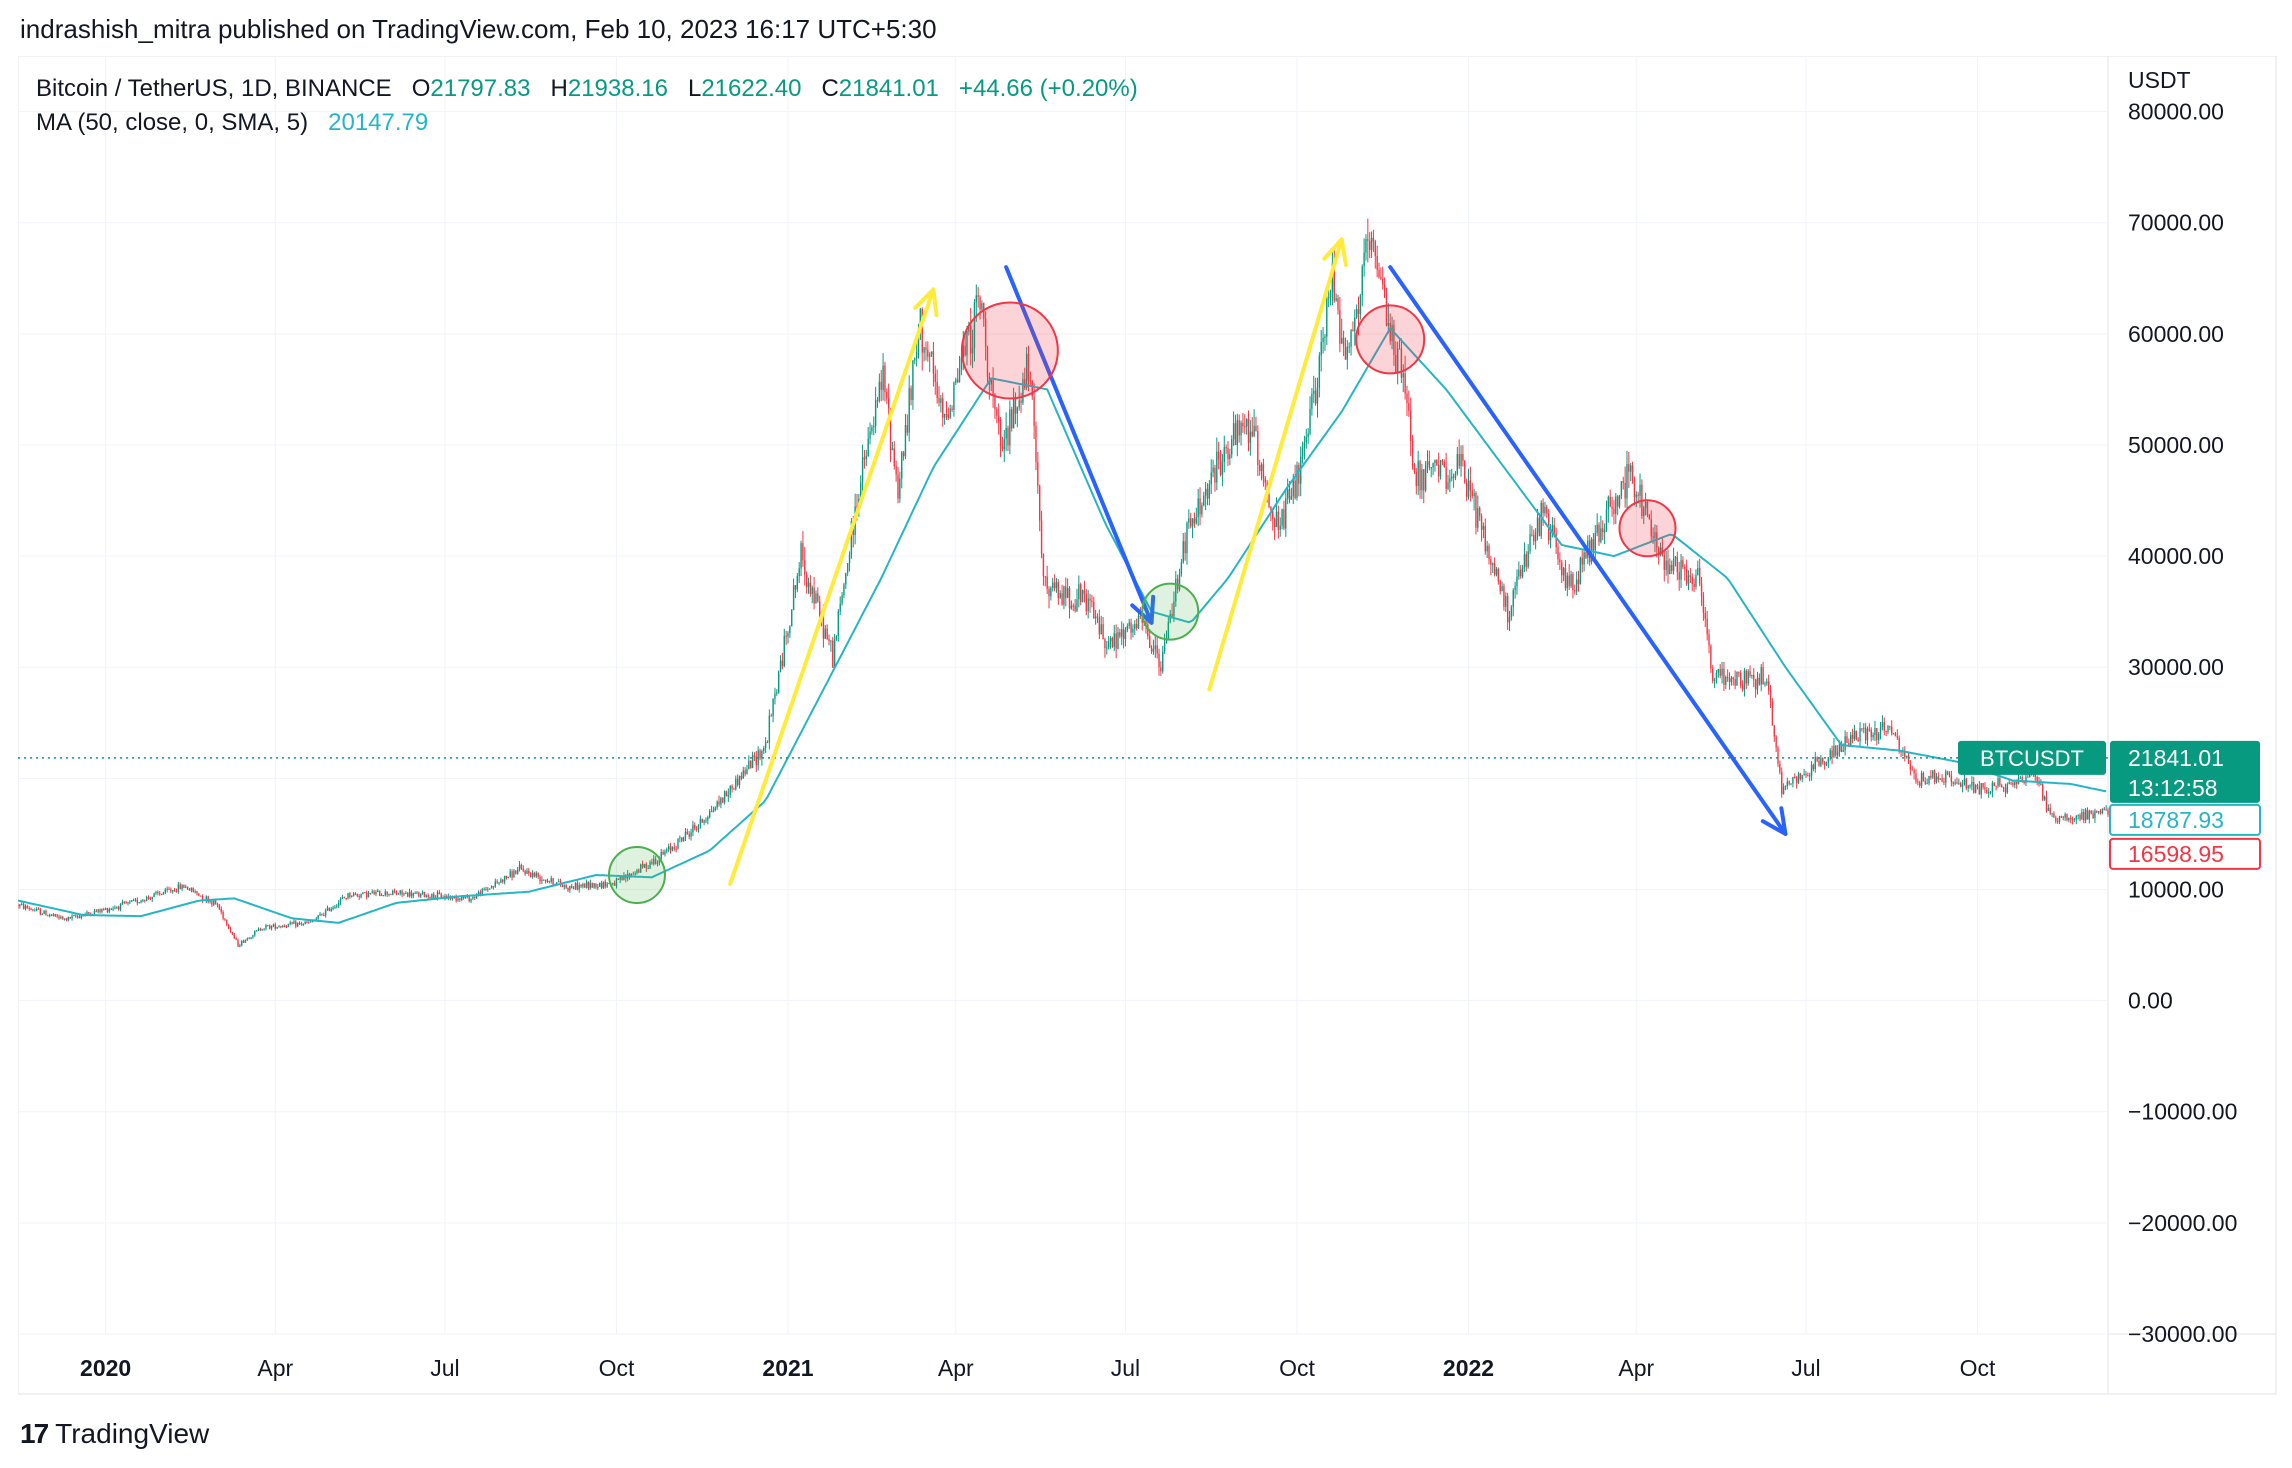 Image resolution: width=2292 pixels, height=1468 pixels. Describe the element at coordinates (1038, 1368) in the screenshot. I see `time-axis: 2020 Apr Jul Oct 2021 Apr Jul Oct 2022 Apr Jul Oct` at that location.